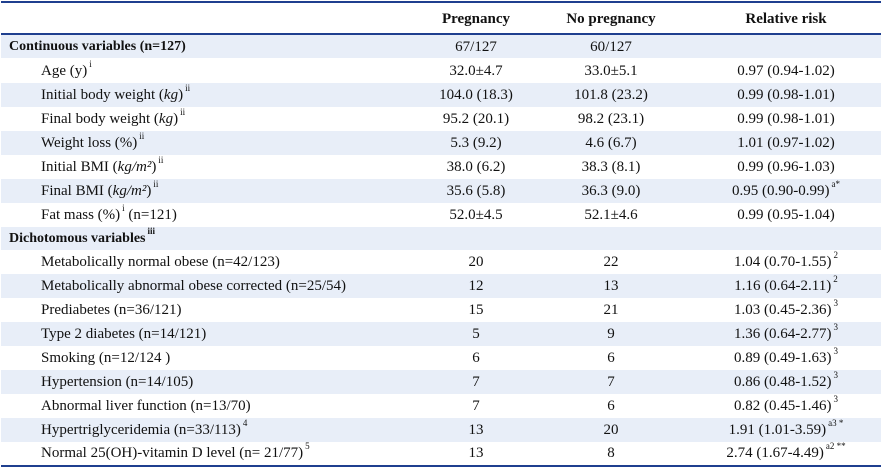  What do you see at coordinates (611, 119) in the screenshot?
I see `no-pregnancy-value: 98.2 (23.1)` at bounding box center [611, 119].